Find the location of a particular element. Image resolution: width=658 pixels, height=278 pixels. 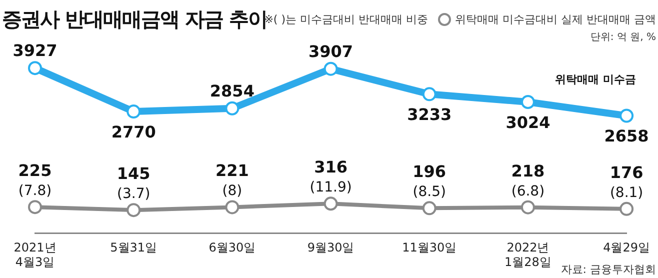

data-label: 145 (3.7) is located at coordinates (133, 183).